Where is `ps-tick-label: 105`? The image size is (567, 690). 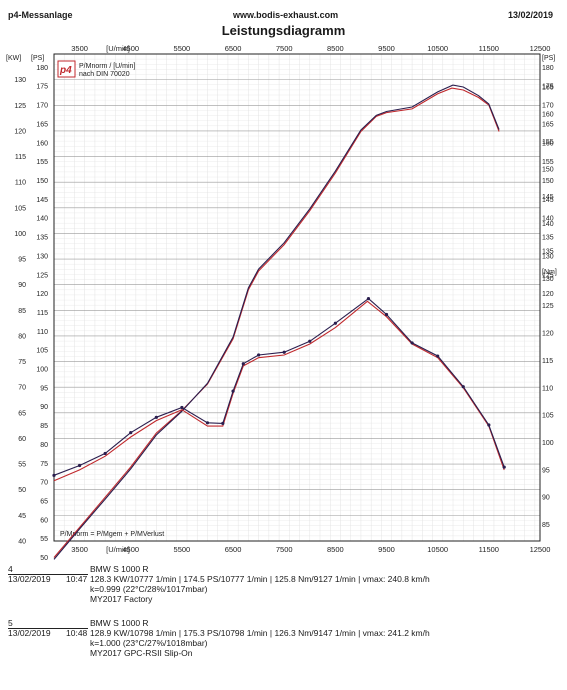
ps-tick-label: 105 is located at coordinates (42, 351).